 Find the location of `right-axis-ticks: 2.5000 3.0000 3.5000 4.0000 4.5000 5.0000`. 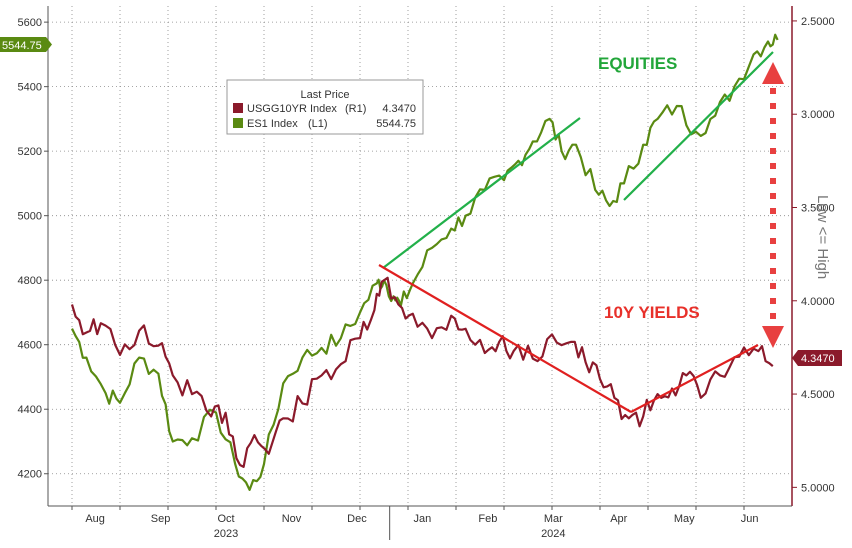

right-axis-ticks: 2.5000 3.0000 3.5000 4.0000 4.5000 5.0000 is located at coordinates (813, 255).